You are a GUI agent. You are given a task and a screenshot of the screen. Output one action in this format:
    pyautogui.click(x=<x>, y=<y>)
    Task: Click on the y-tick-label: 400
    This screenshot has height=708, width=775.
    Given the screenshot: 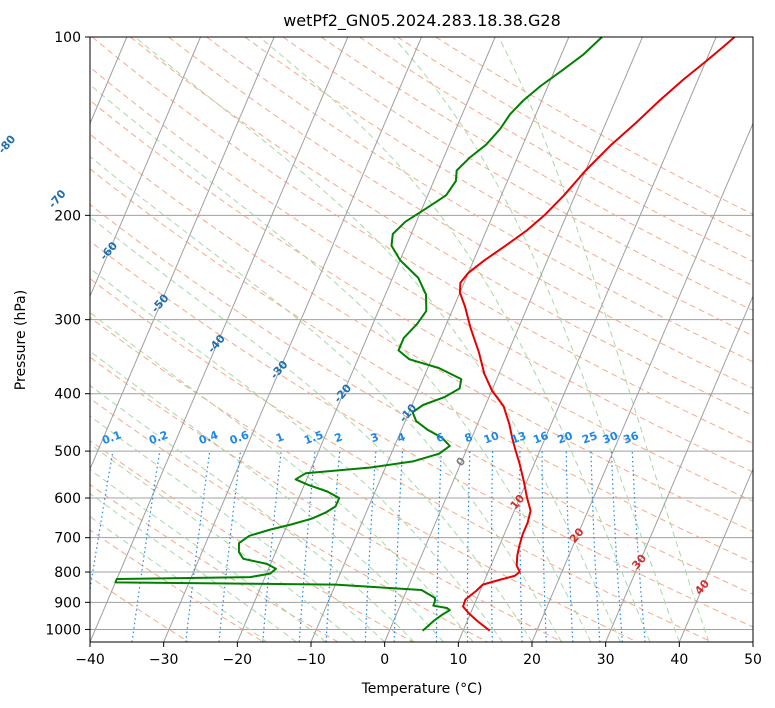 What is the action you would take?
    pyautogui.click(x=67, y=395)
    